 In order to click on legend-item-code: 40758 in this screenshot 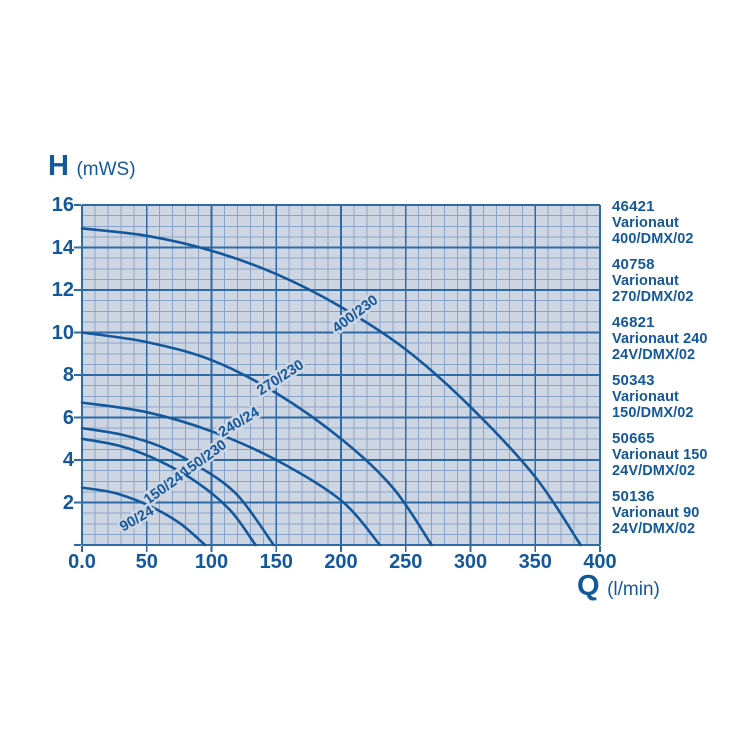, I will do `click(633, 264)`.